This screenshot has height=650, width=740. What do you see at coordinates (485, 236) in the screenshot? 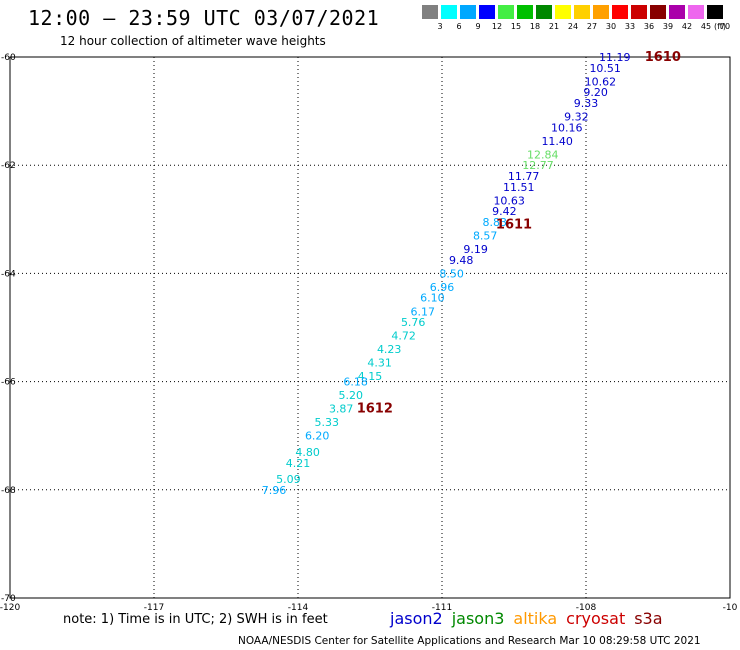
I see `swh-point: 8.57` at bounding box center [485, 236].